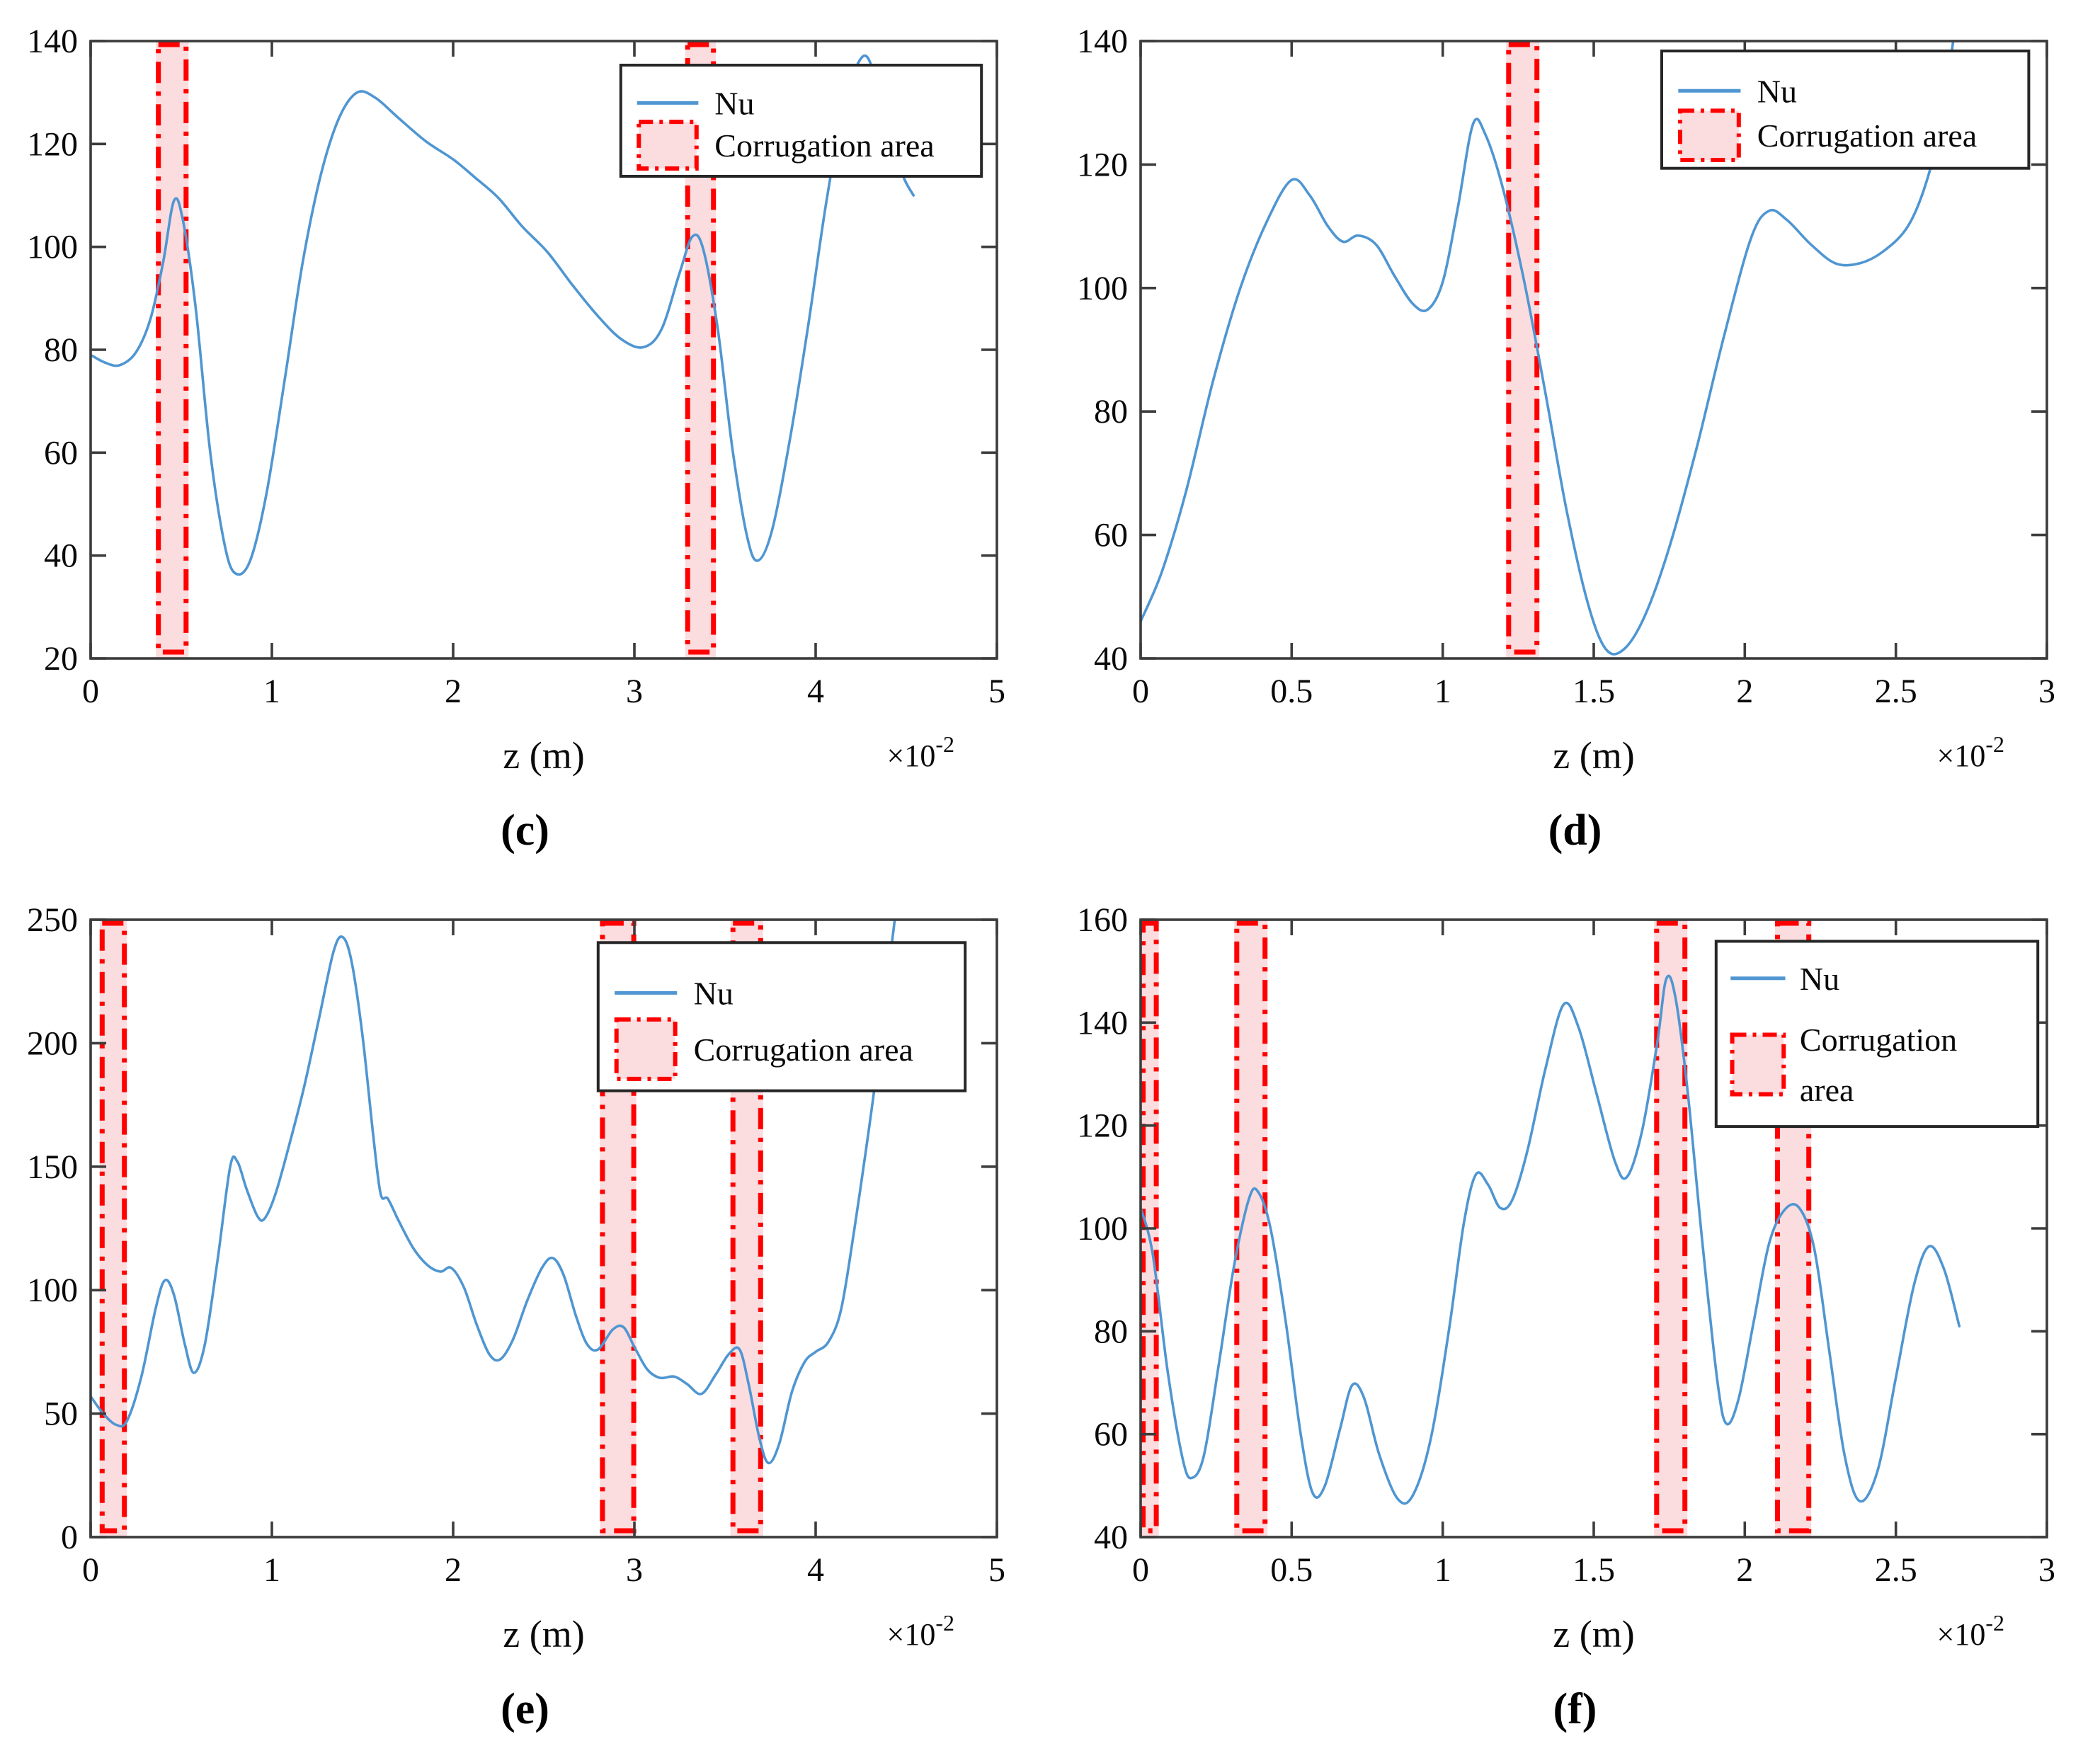 The image size is (2100, 1758). I want to click on svg-text: 160, so click(1102, 920).